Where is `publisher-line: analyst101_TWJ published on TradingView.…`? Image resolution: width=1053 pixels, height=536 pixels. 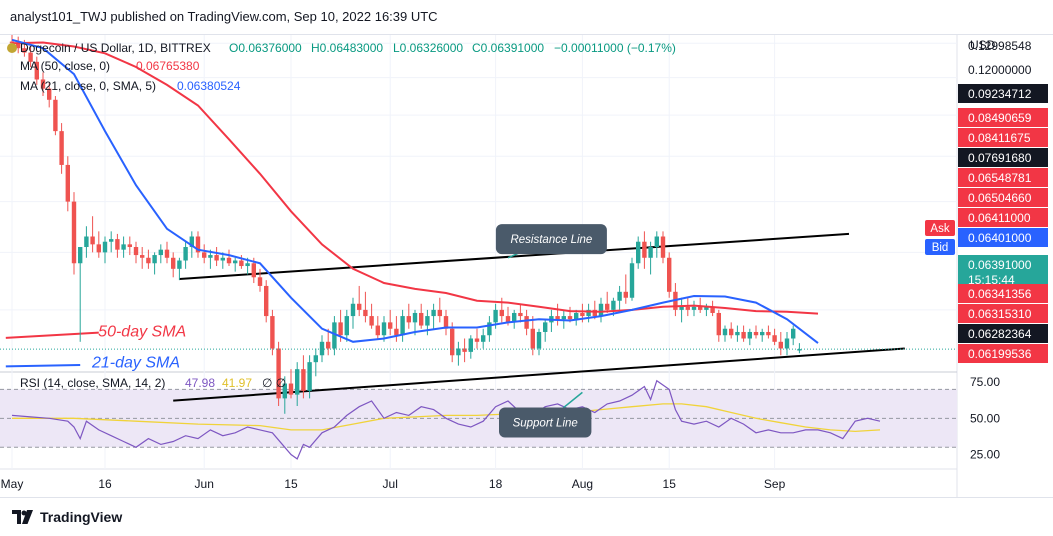 publisher-line: analyst101_TWJ published on TradingView.… is located at coordinates (224, 16).